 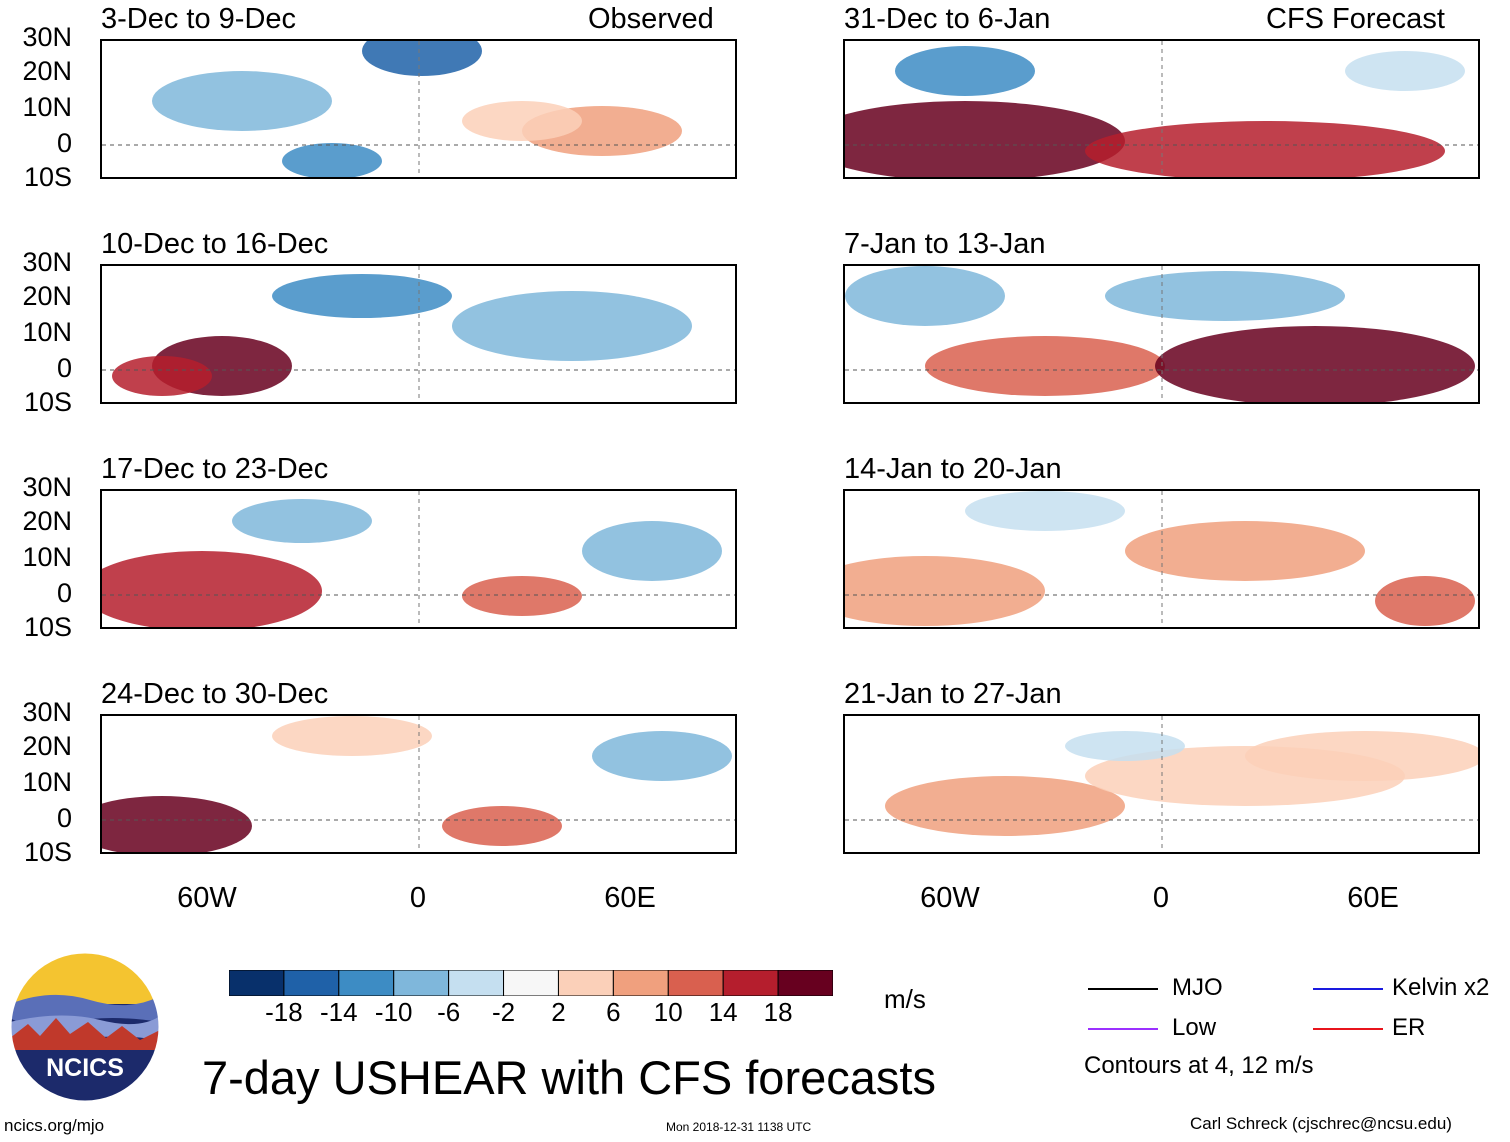 I want to click on column-label-observed: Observed, so click(x=651, y=19).